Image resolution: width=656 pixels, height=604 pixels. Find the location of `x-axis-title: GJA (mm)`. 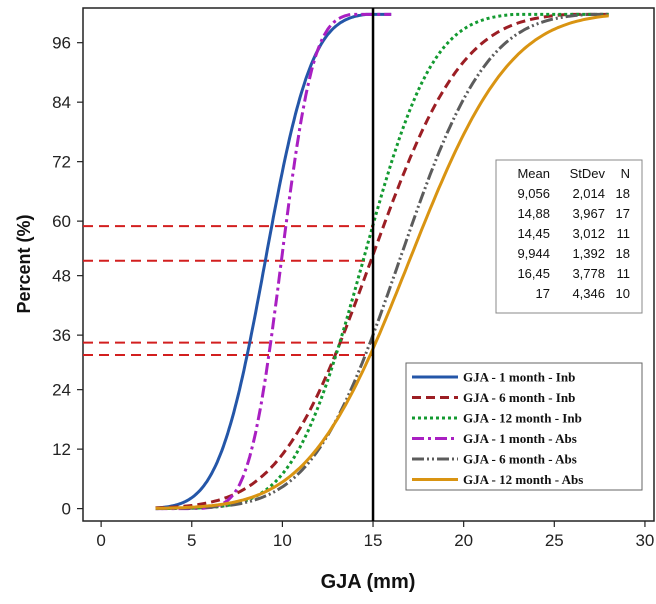

x-axis-title: GJA (mm) is located at coordinates (368, 582).